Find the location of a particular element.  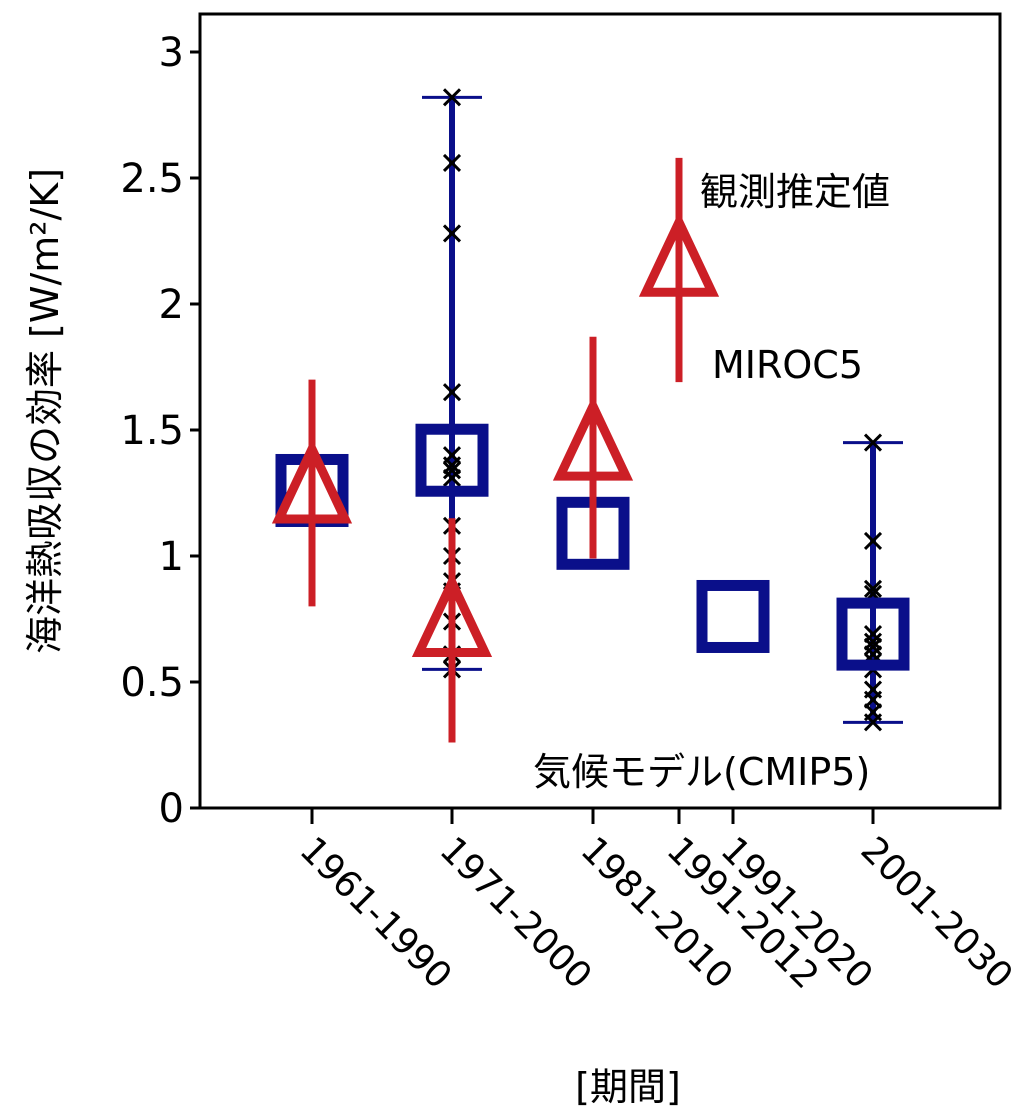

annotation-cmip: 気候モデル(CMIP5) is located at coordinates (701, 772).